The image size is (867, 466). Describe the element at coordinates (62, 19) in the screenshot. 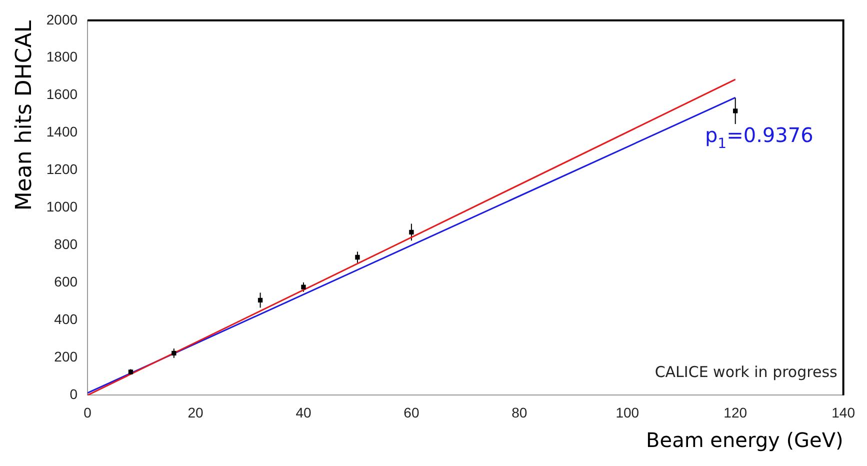

I see `y-tick-label: 2000` at that location.